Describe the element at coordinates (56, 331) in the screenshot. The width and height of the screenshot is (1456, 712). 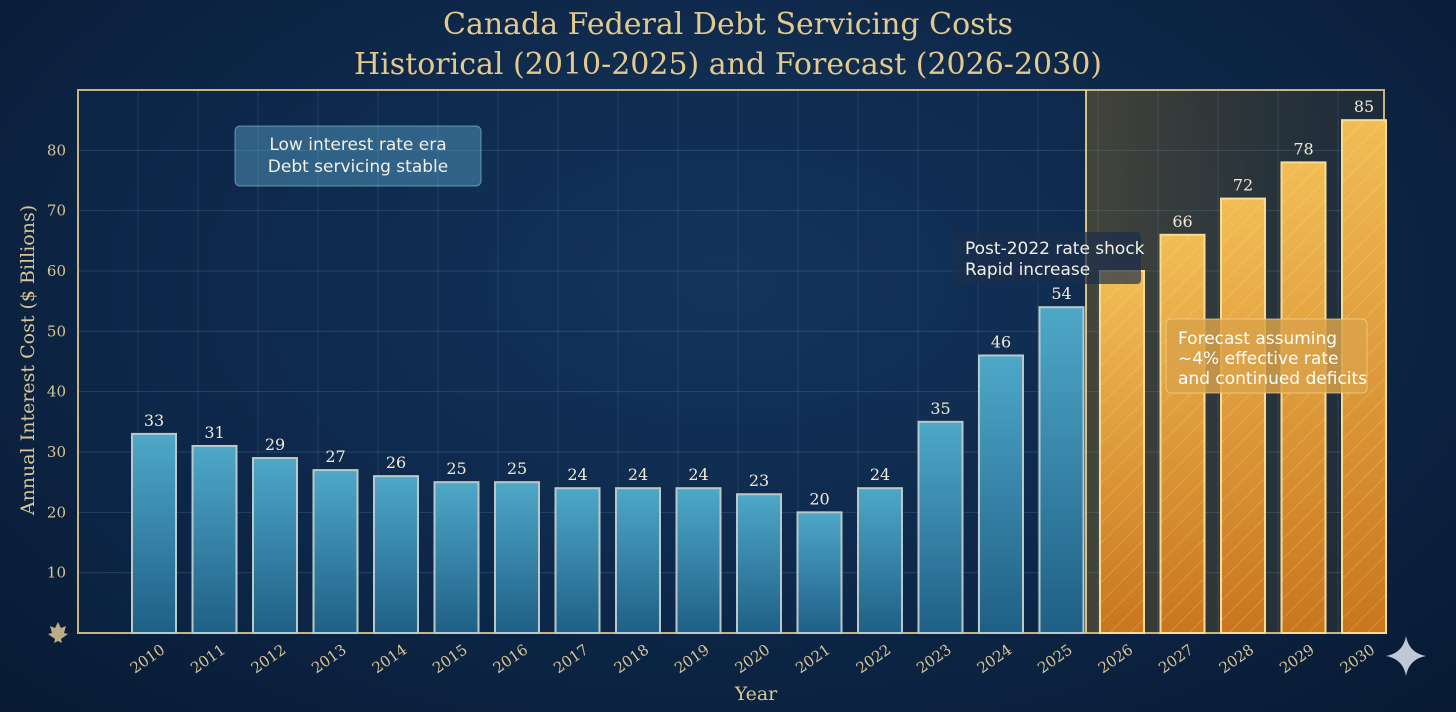
I see `y-tick-label: 50` at that location.